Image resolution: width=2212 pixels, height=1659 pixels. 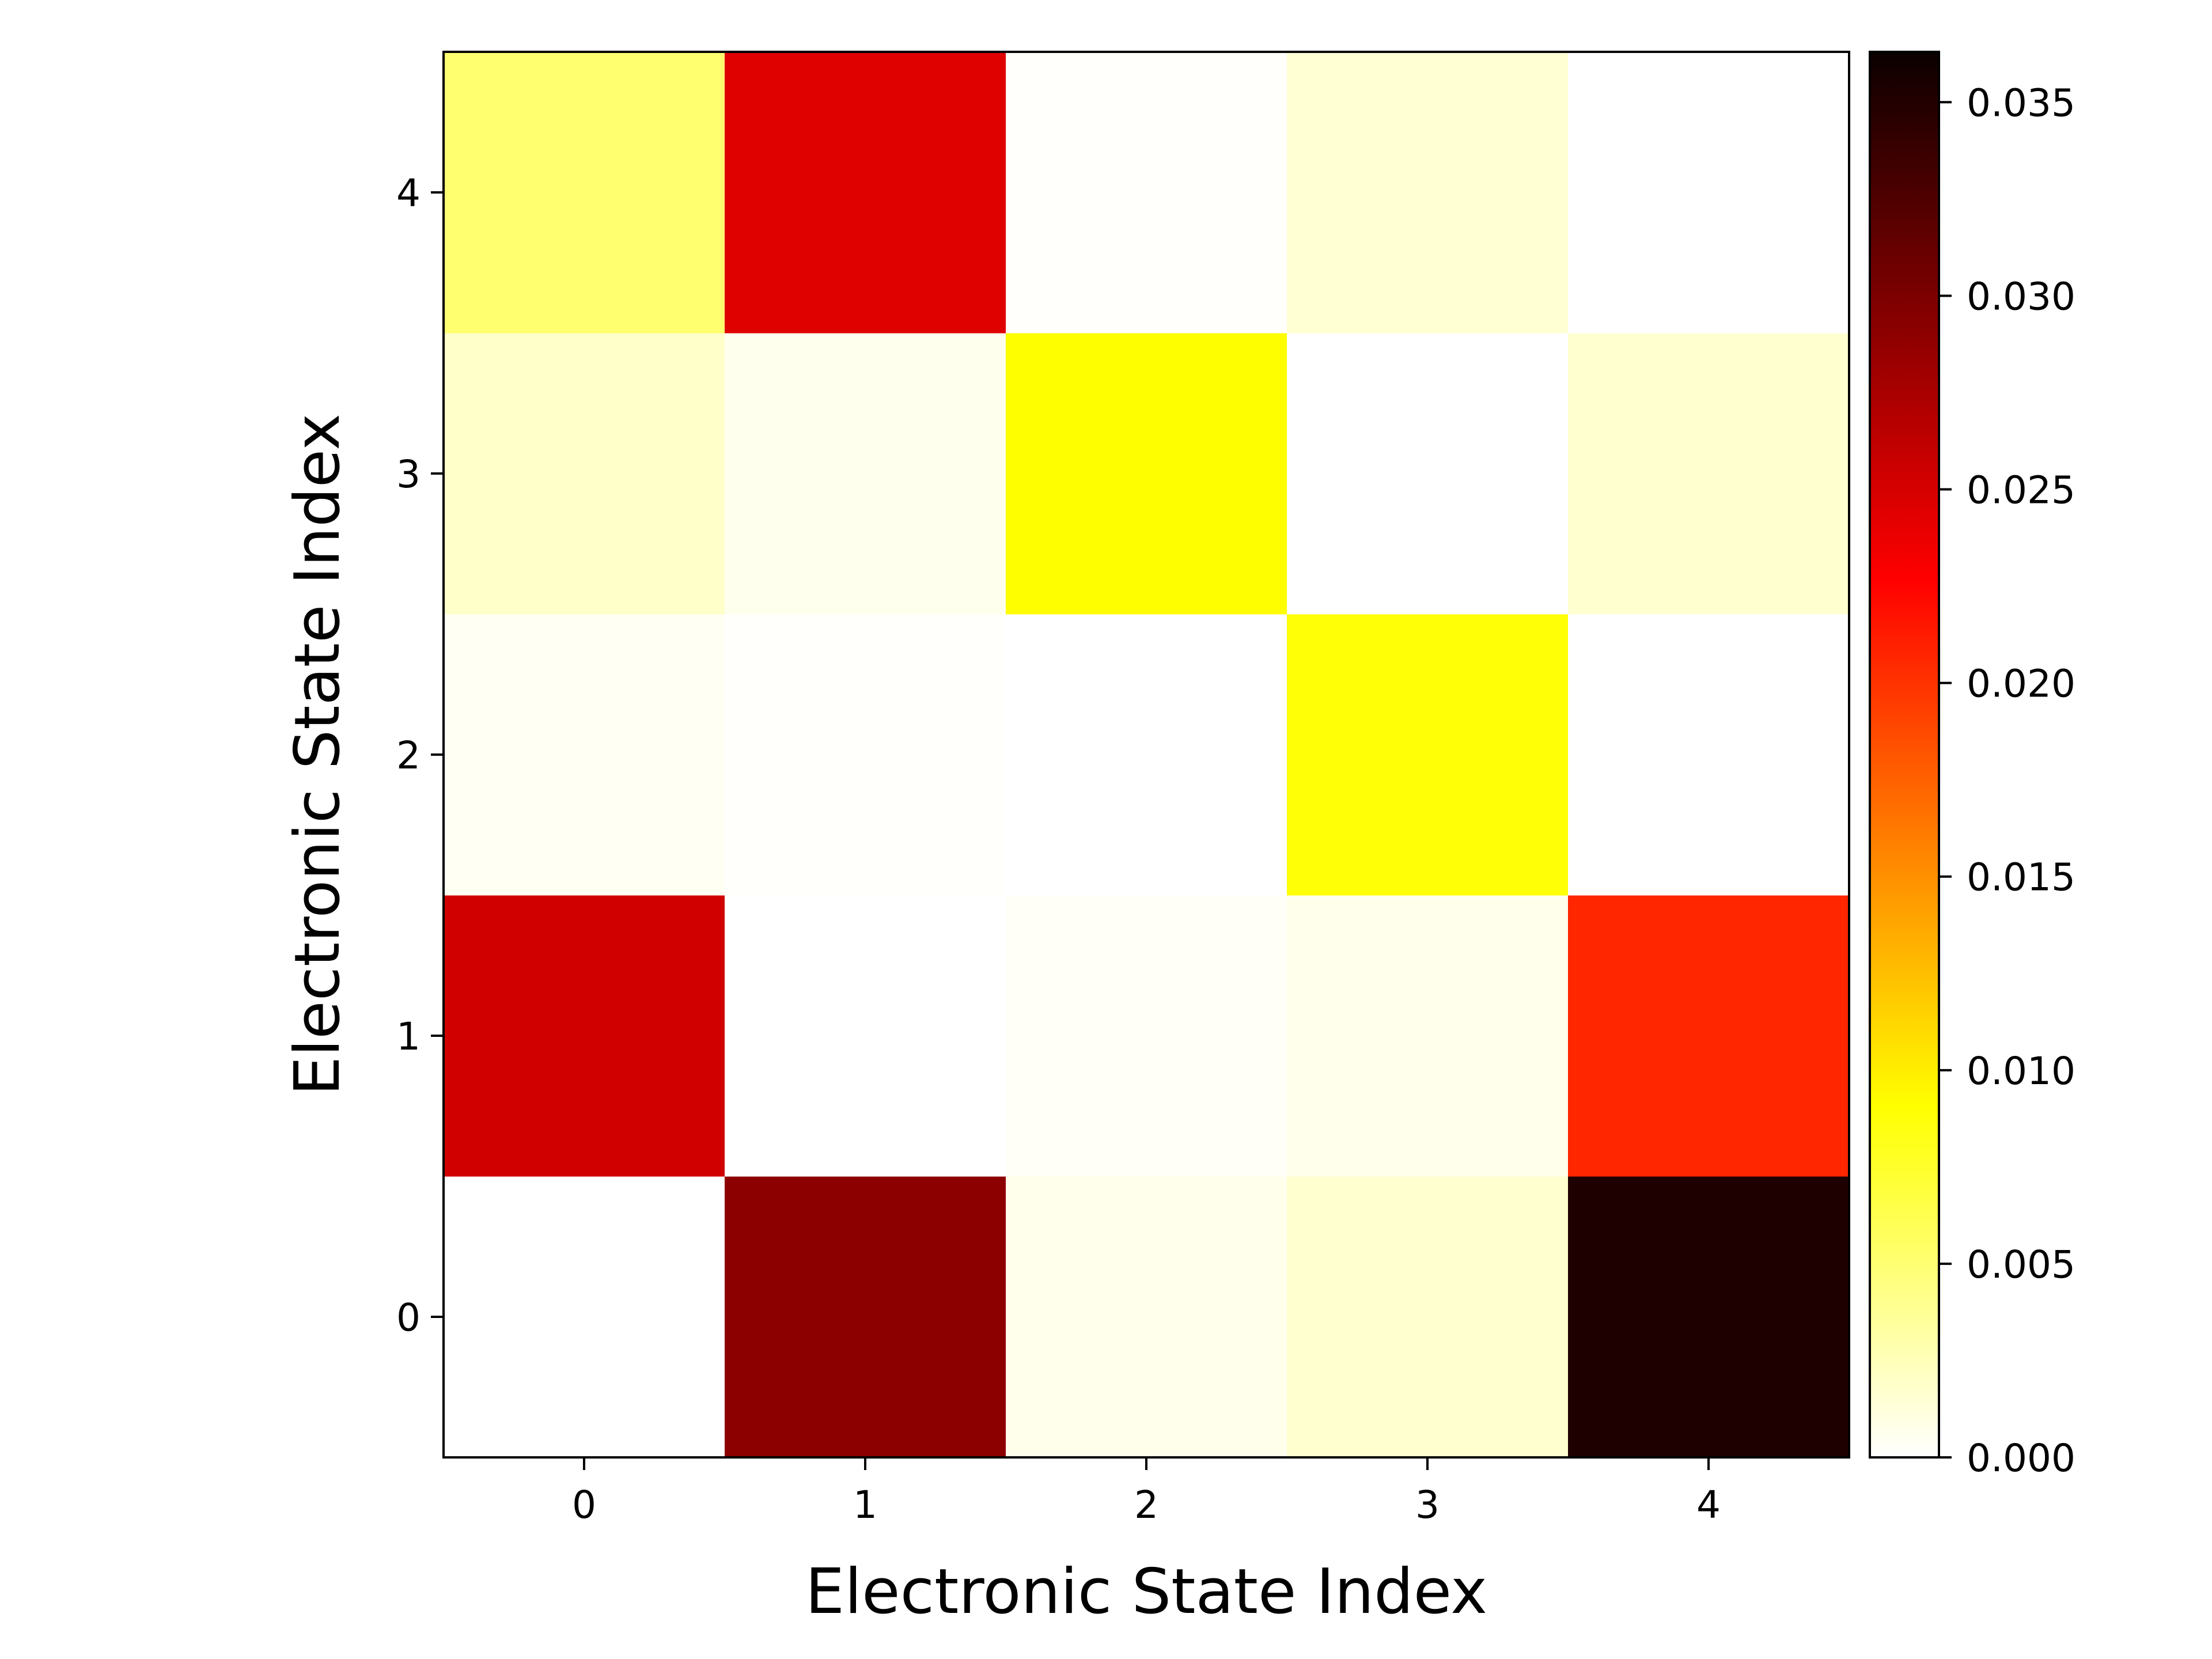 What do you see at coordinates (408, 474) in the screenshot?
I see `y-tick-label: 3` at bounding box center [408, 474].